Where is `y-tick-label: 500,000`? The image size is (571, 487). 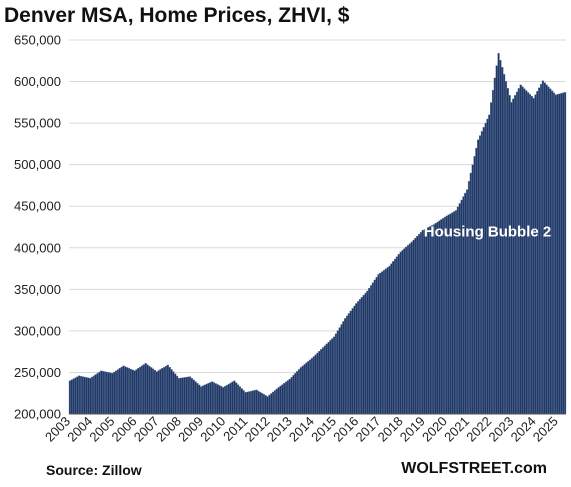
y-tick-label: 500,000 is located at coordinates (37, 164).